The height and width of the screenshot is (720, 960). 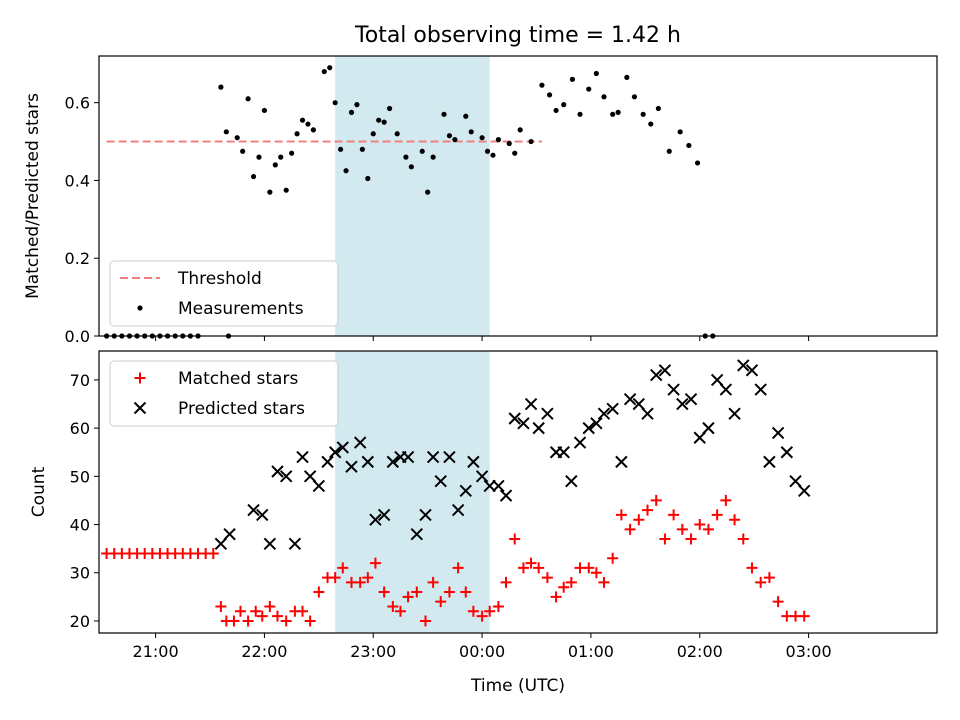 What do you see at coordinates (80, 573) in the screenshot?
I see `bottom-ytick-label: 30` at bounding box center [80, 573].